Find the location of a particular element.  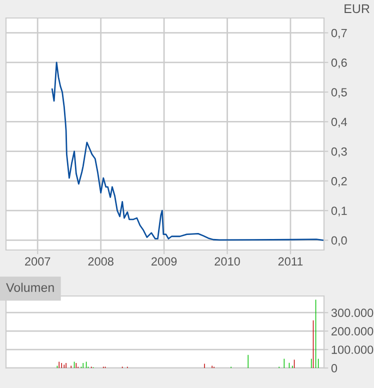

y-tick-label: 0,3 is located at coordinates (339, 152).